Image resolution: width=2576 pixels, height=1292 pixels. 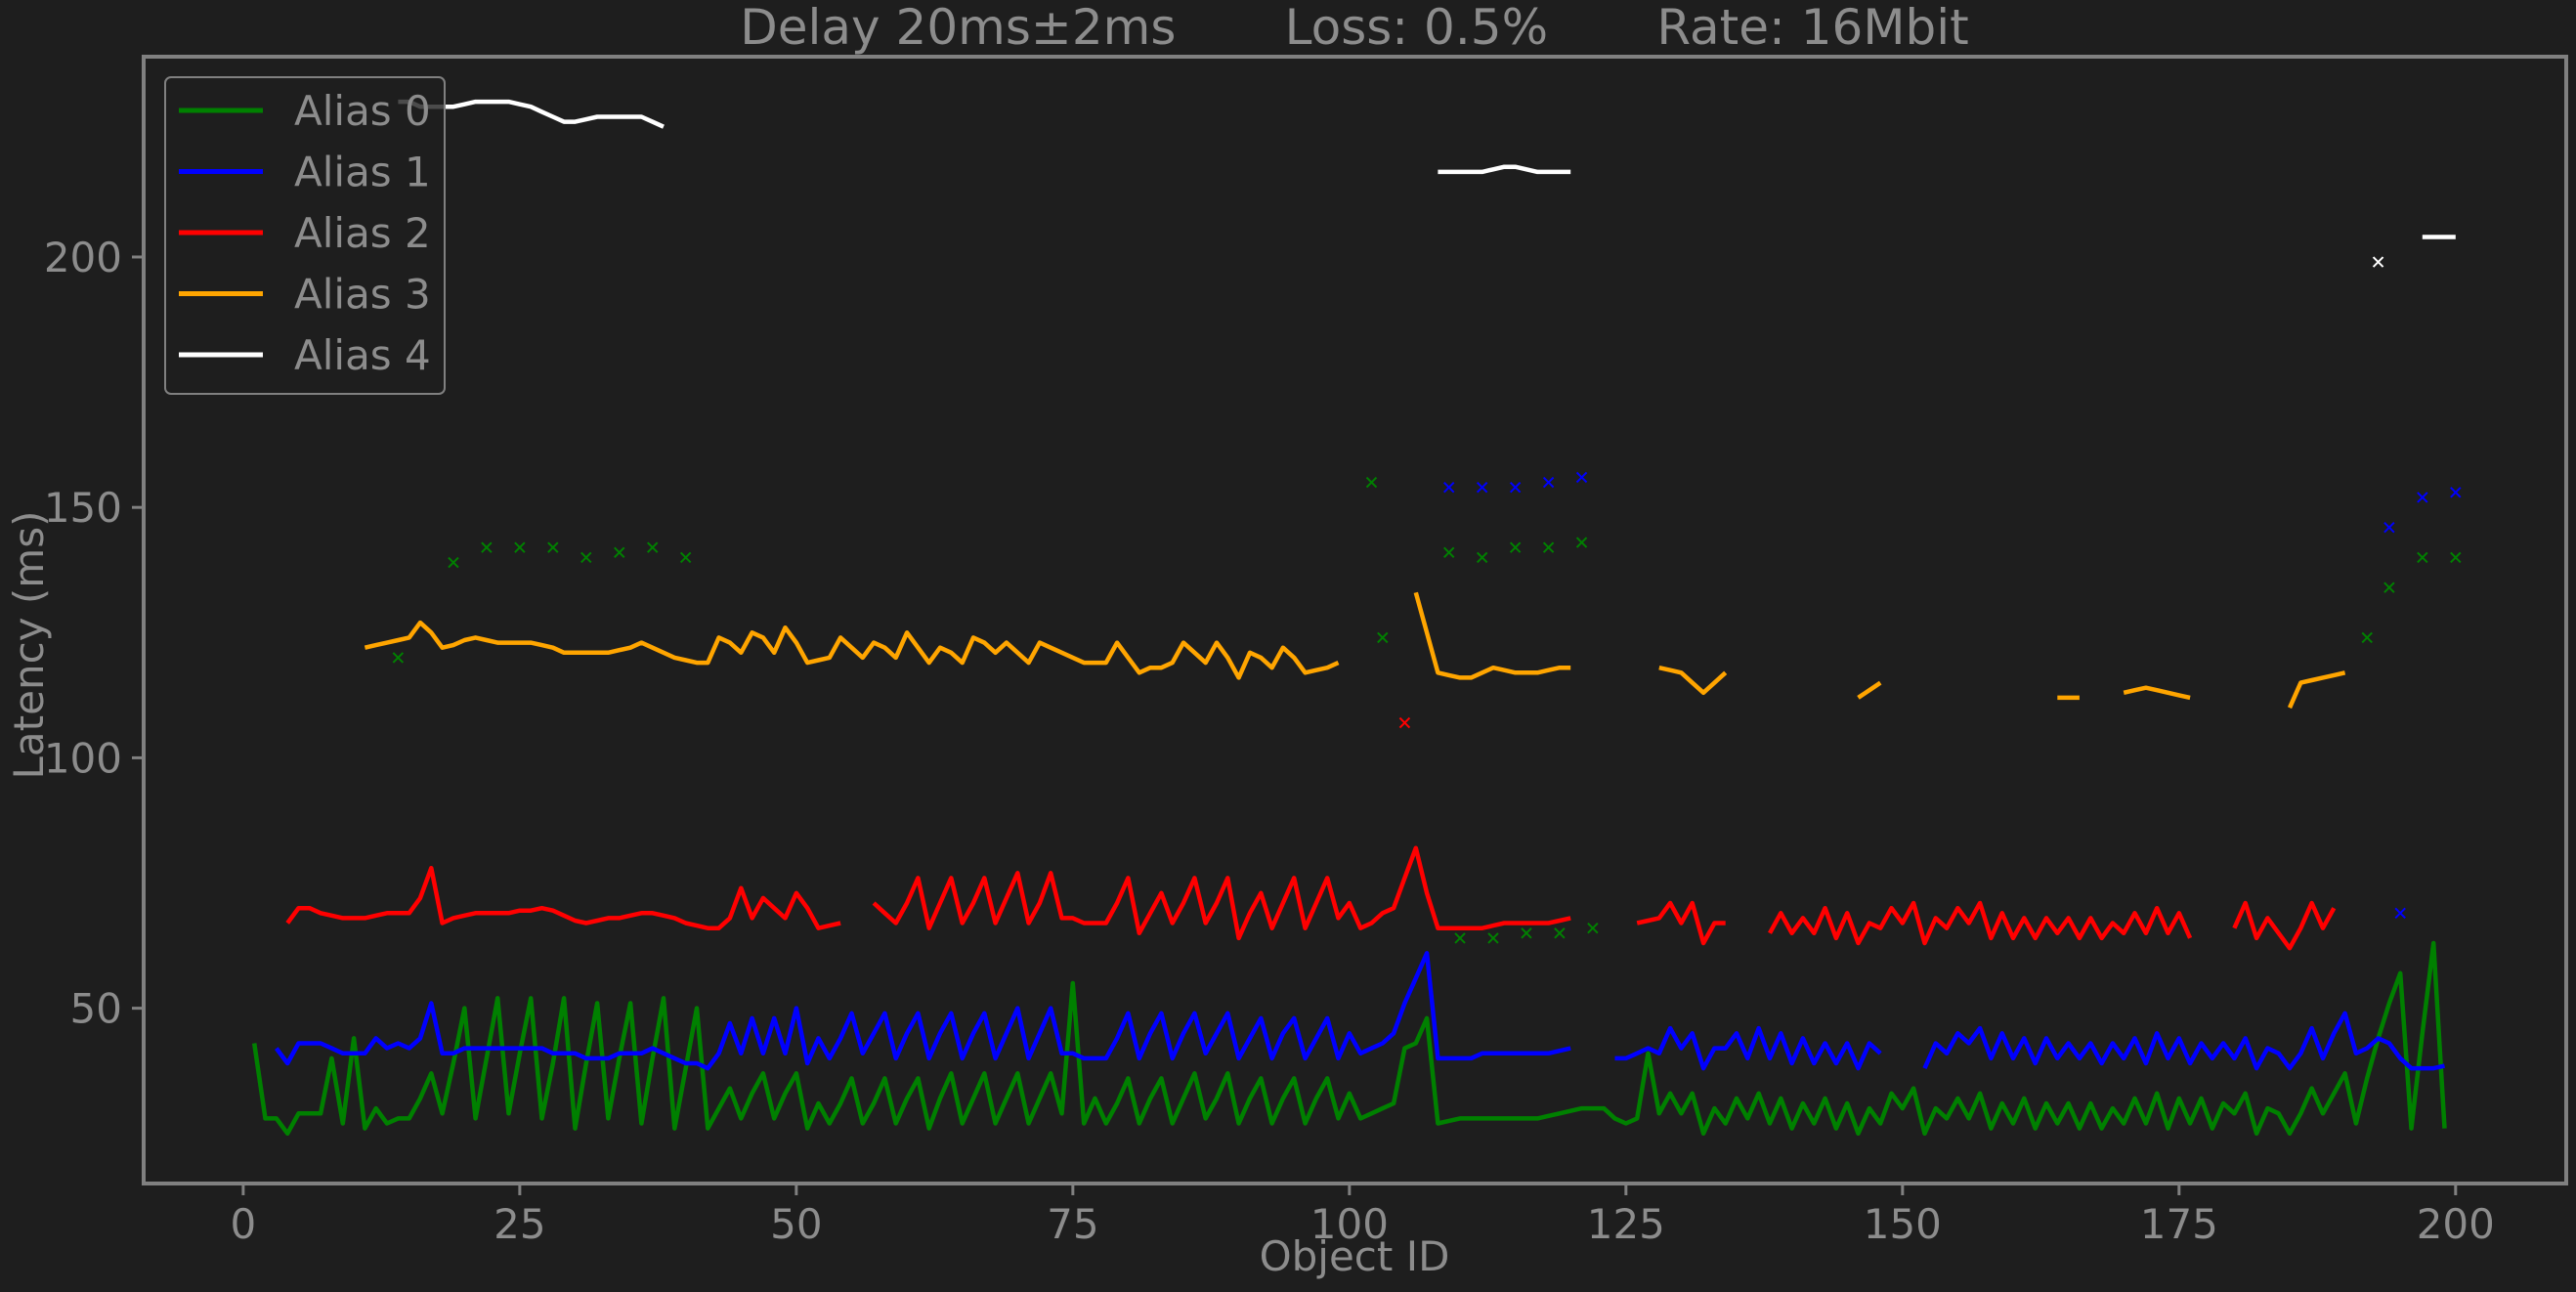 What do you see at coordinates (1903, 1224) in the screenshot?
I see `x-tick-label: 150` at bounding box center [1903, 1224].